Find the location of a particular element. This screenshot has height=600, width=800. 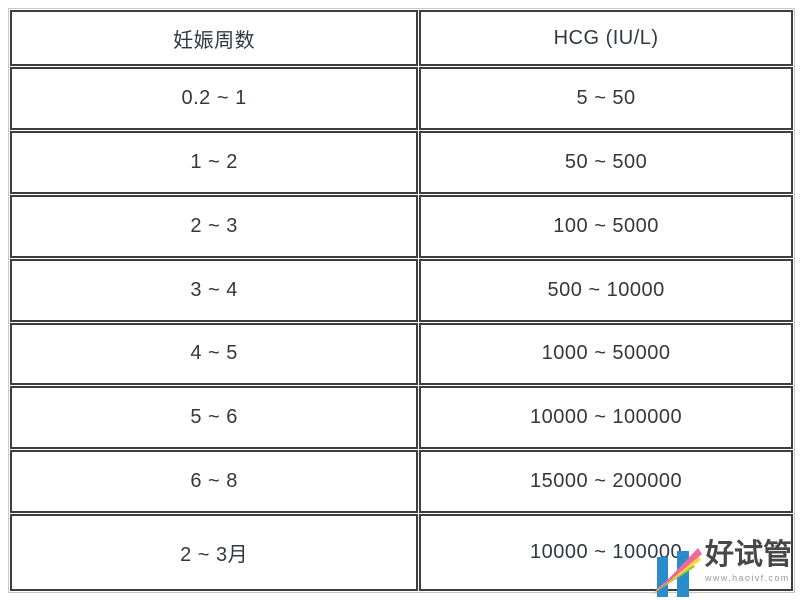

table-row: 0.2 ~ 1 5 ~ 50 is located at coordinates (401, 98).